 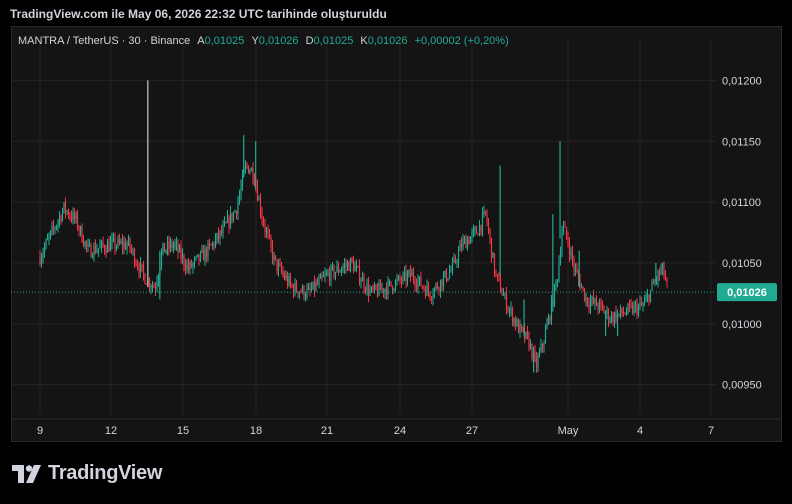 What do you see at coordinates (111, 431) in the screenshot?
I see `x-tick-label: 12` at bounding box center [111, 431].